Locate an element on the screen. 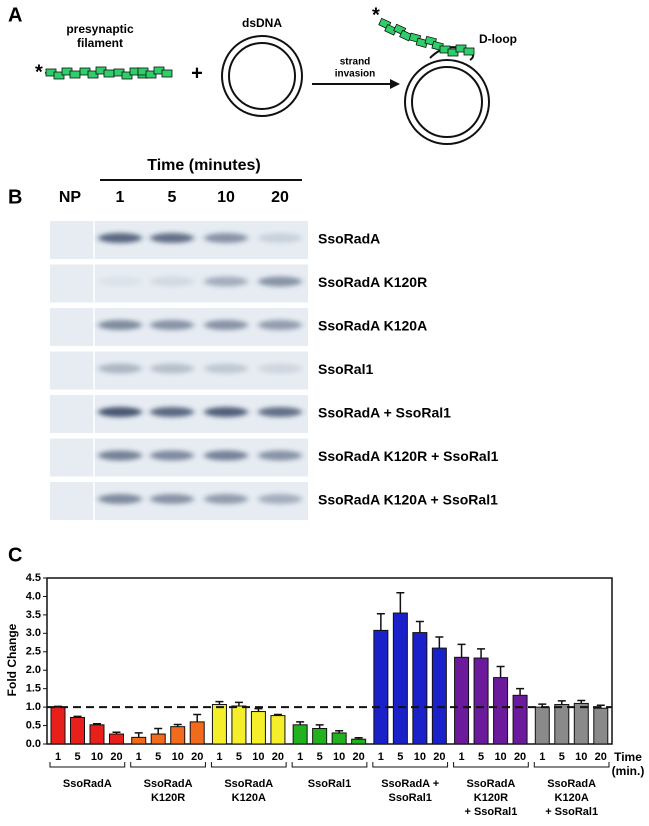 The height and width of the screenshot is (826, 649). row-label: SsoRadA K120A is located at coordinates (372, 326).